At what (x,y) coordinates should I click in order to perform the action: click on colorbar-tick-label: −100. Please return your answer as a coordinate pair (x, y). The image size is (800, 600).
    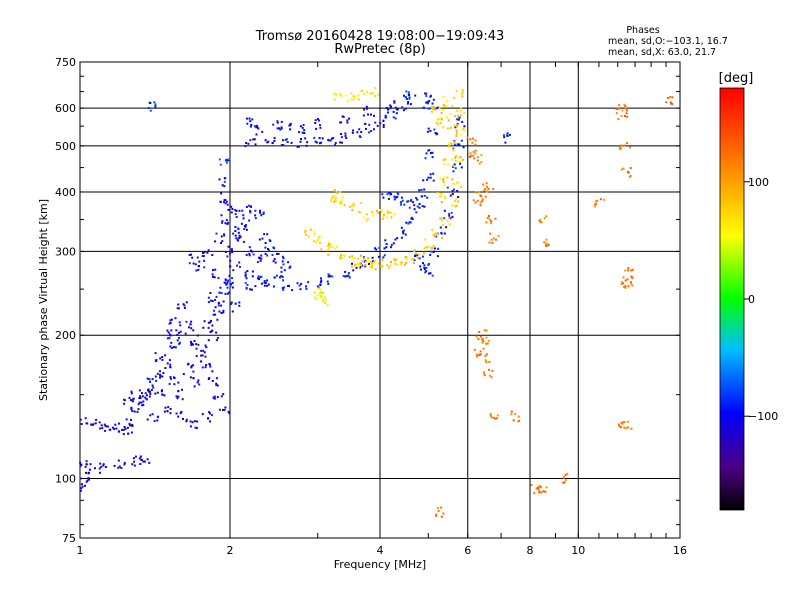
    Looking at the image, I should click on (763, 416).